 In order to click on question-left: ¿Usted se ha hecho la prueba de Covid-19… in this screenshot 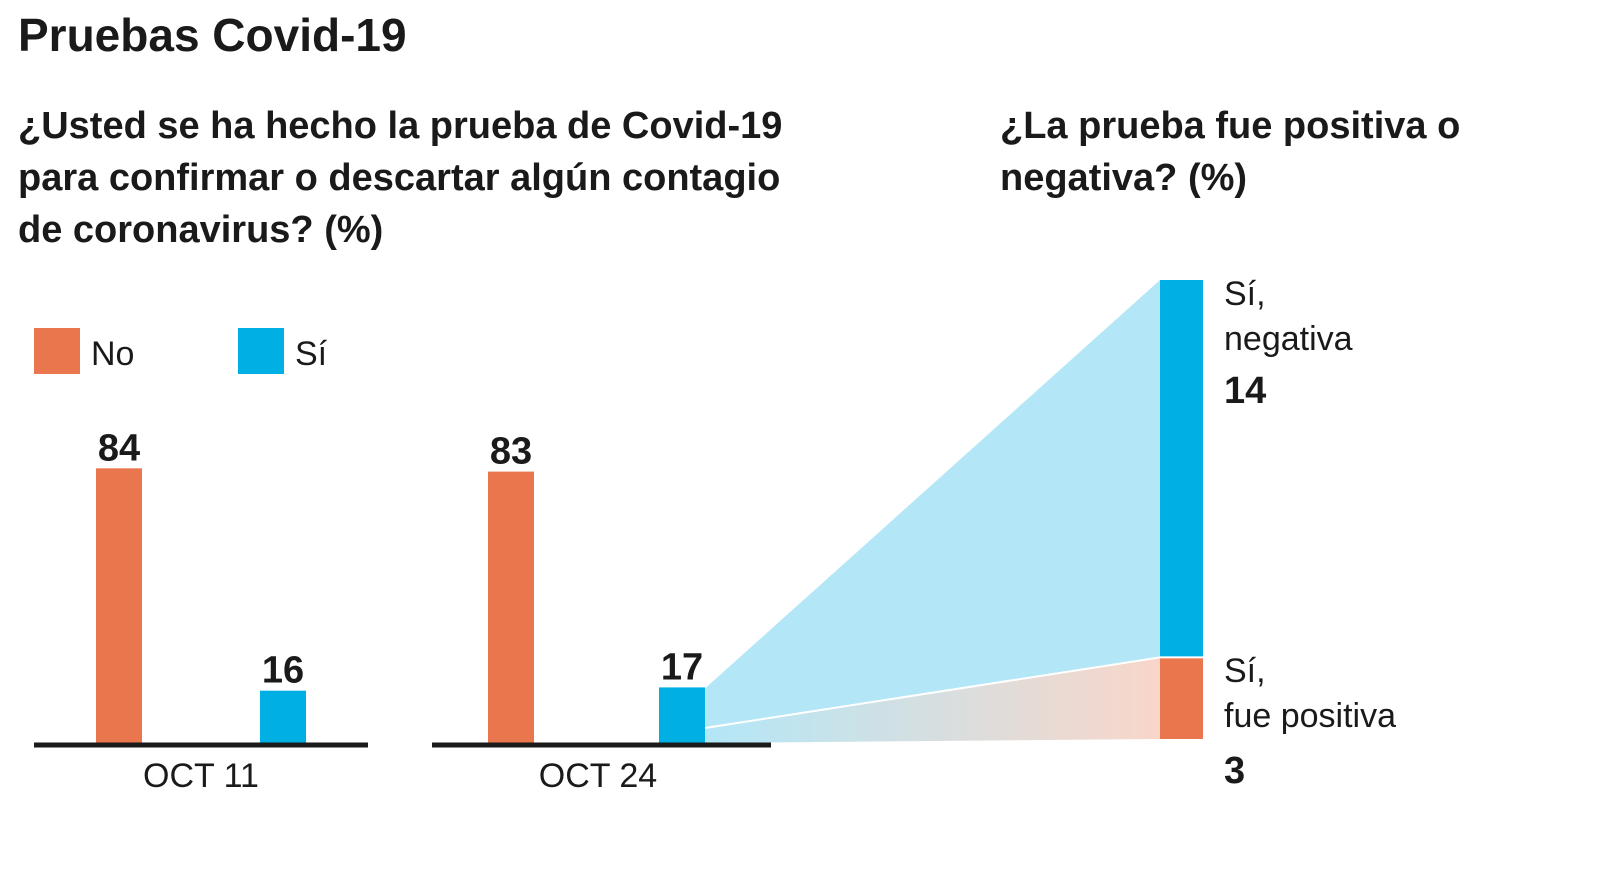, I will do `click(400, 178)`.